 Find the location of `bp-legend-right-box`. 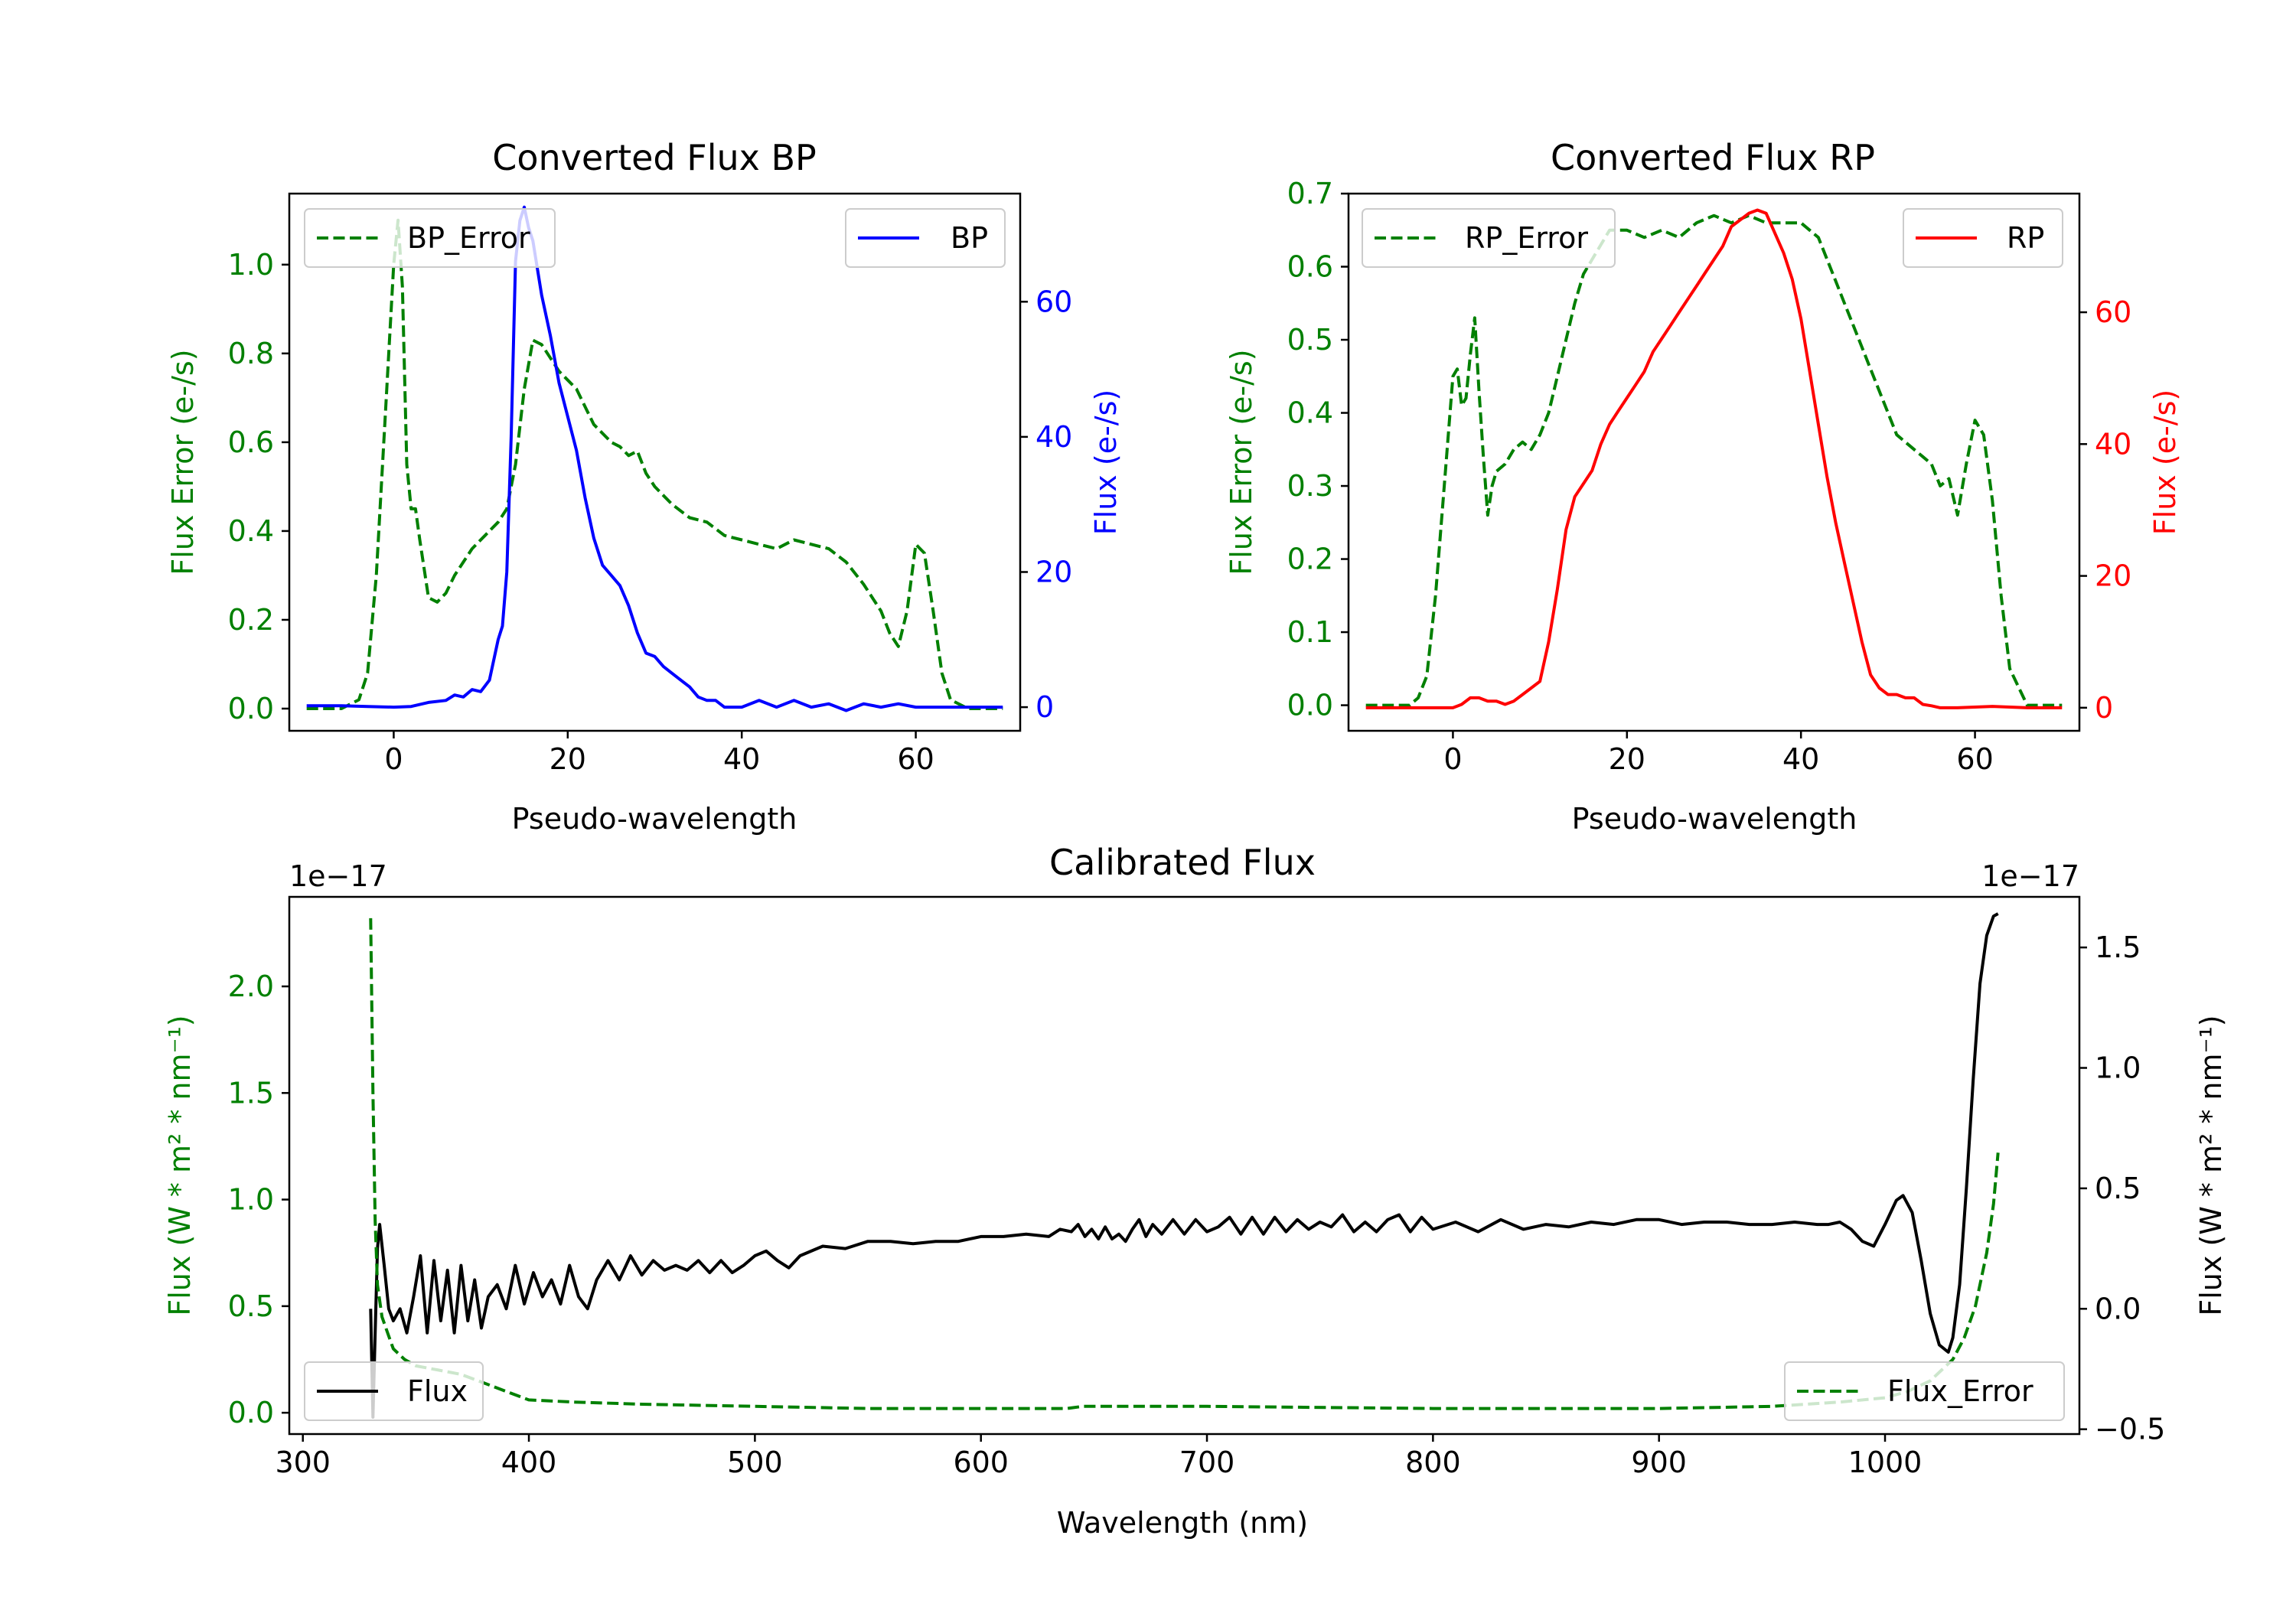

bp-legend-right-box is located at coordinates (925, 238).